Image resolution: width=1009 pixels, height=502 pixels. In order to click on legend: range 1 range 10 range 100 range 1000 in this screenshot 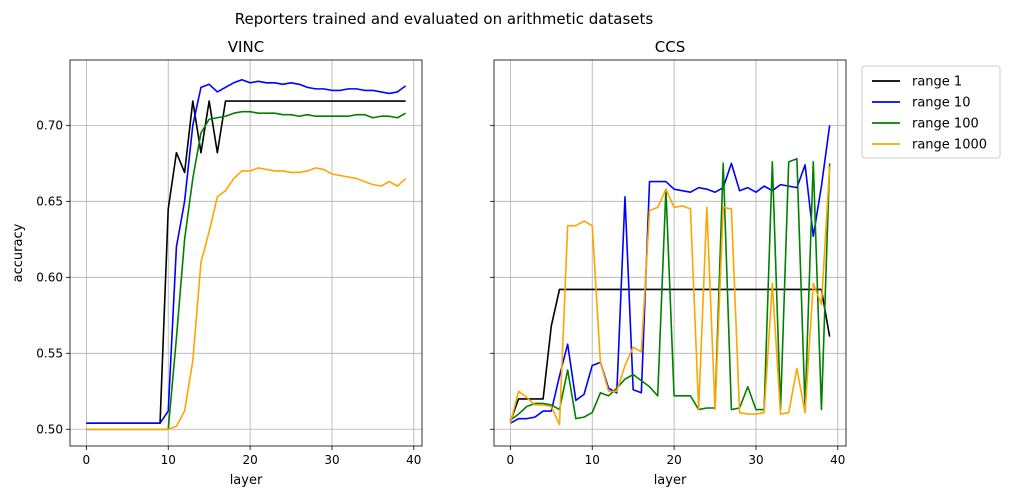, I will do `click(931, 112)`.